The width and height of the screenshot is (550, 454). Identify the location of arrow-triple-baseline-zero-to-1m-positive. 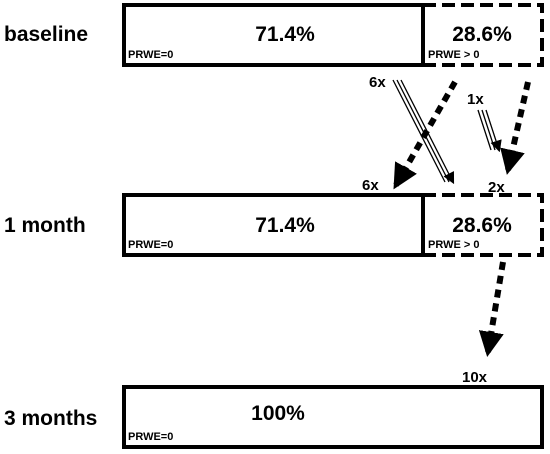
(423, 132).